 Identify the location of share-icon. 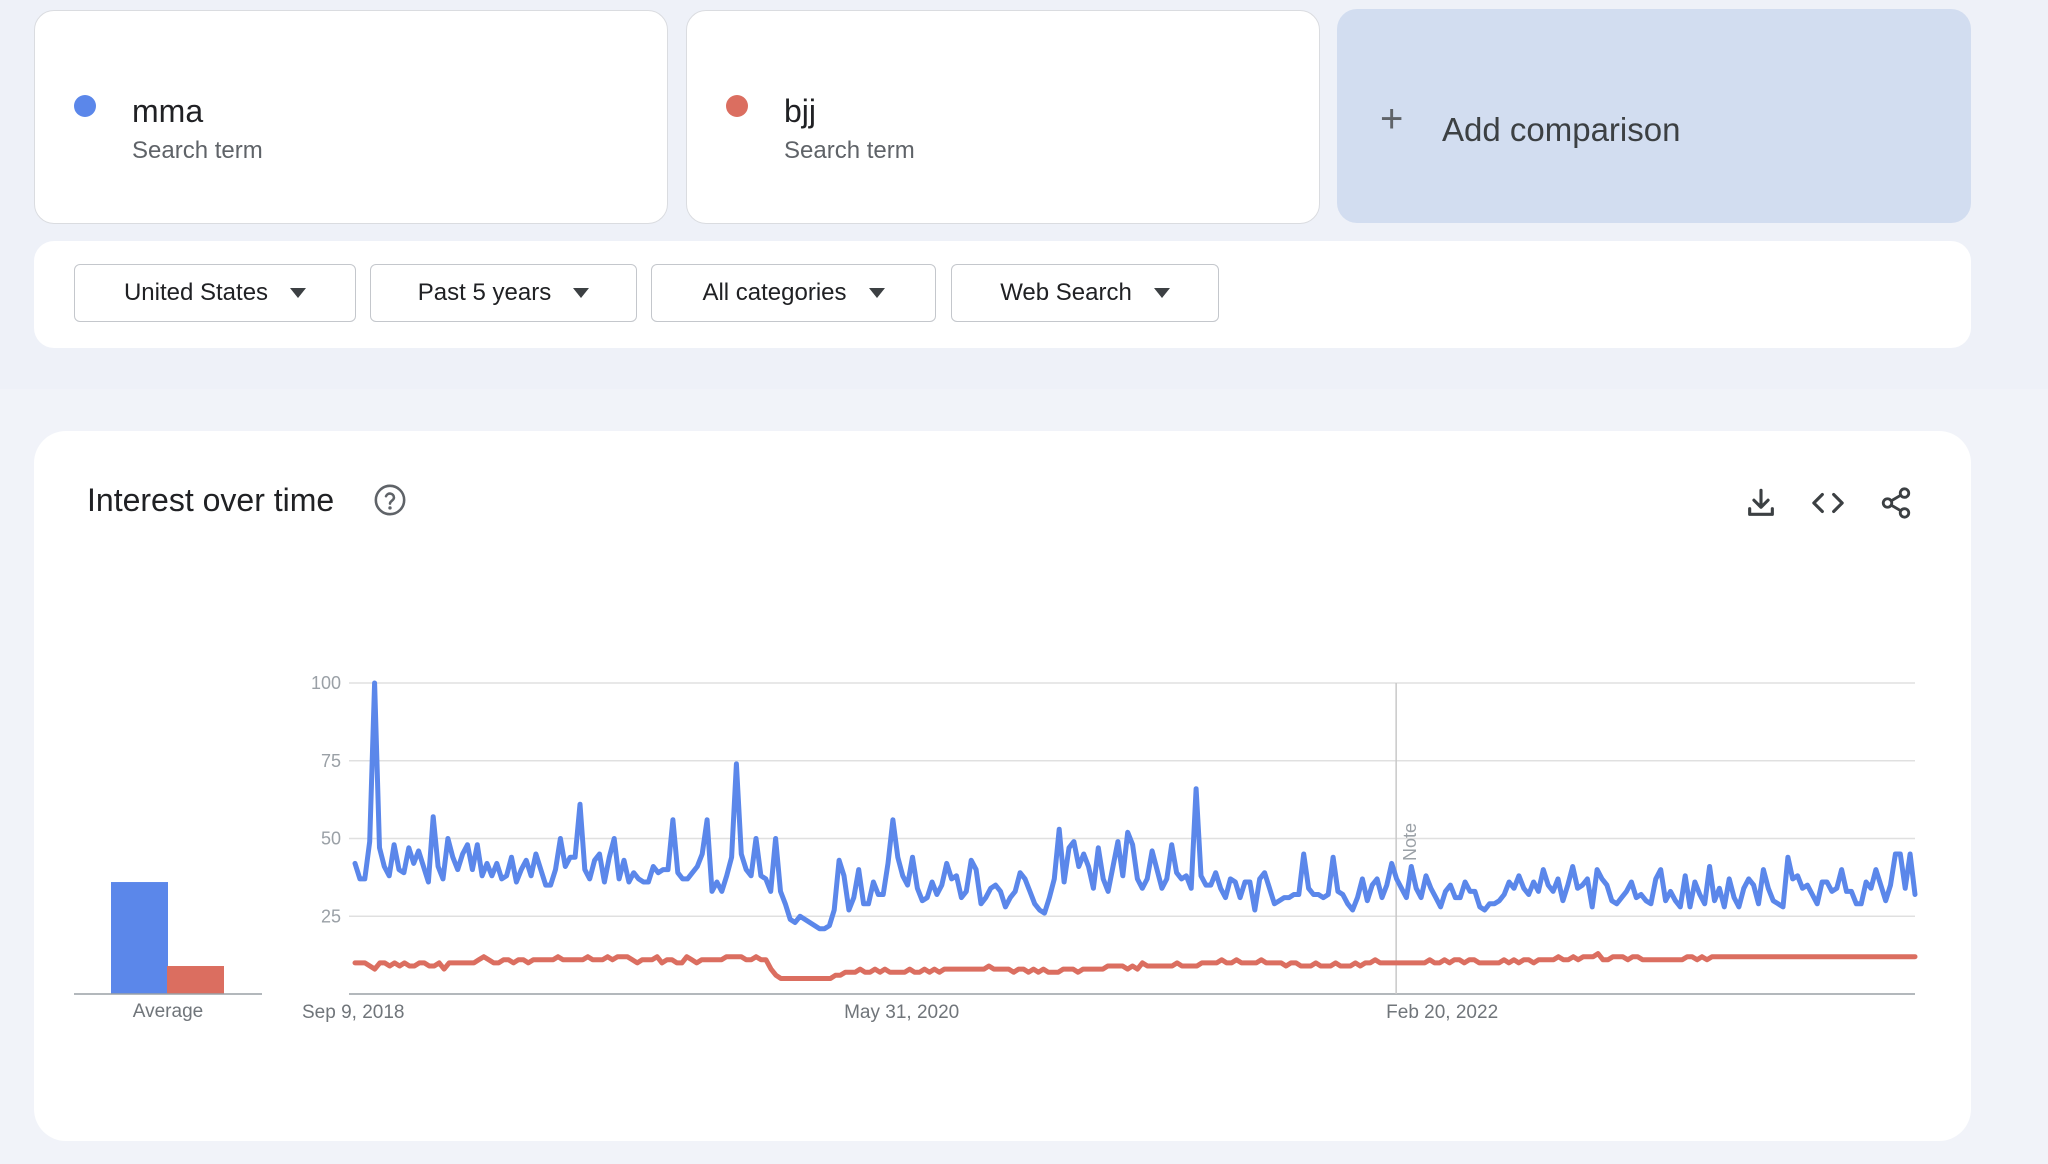
(1896, 503).